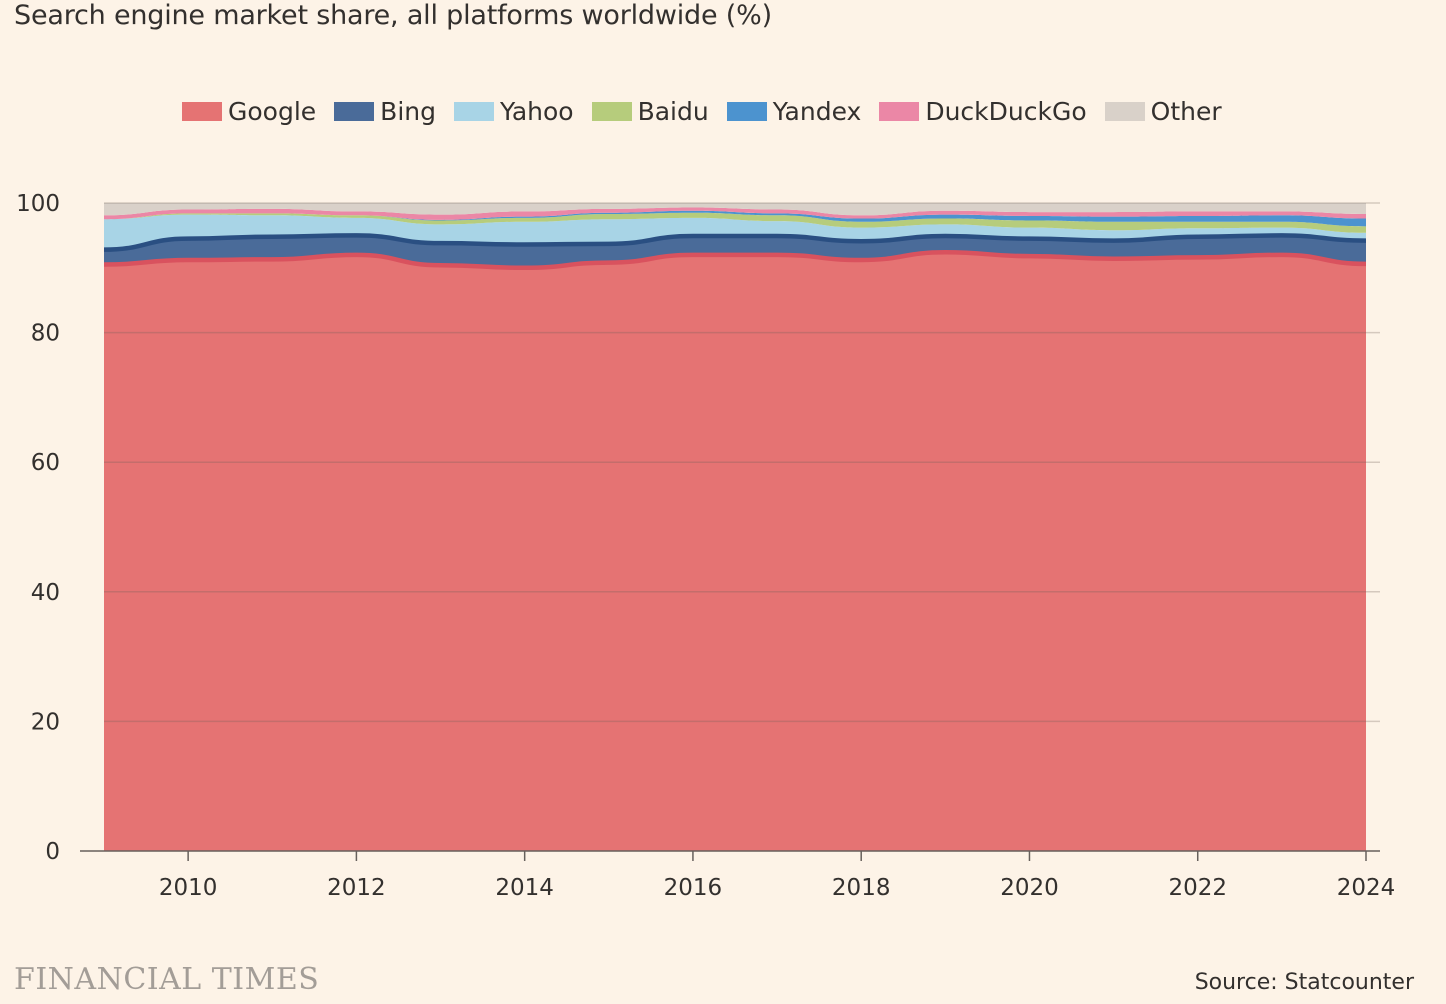  I want to click on legend-item-yandex: Yandex, so click(794, 111).